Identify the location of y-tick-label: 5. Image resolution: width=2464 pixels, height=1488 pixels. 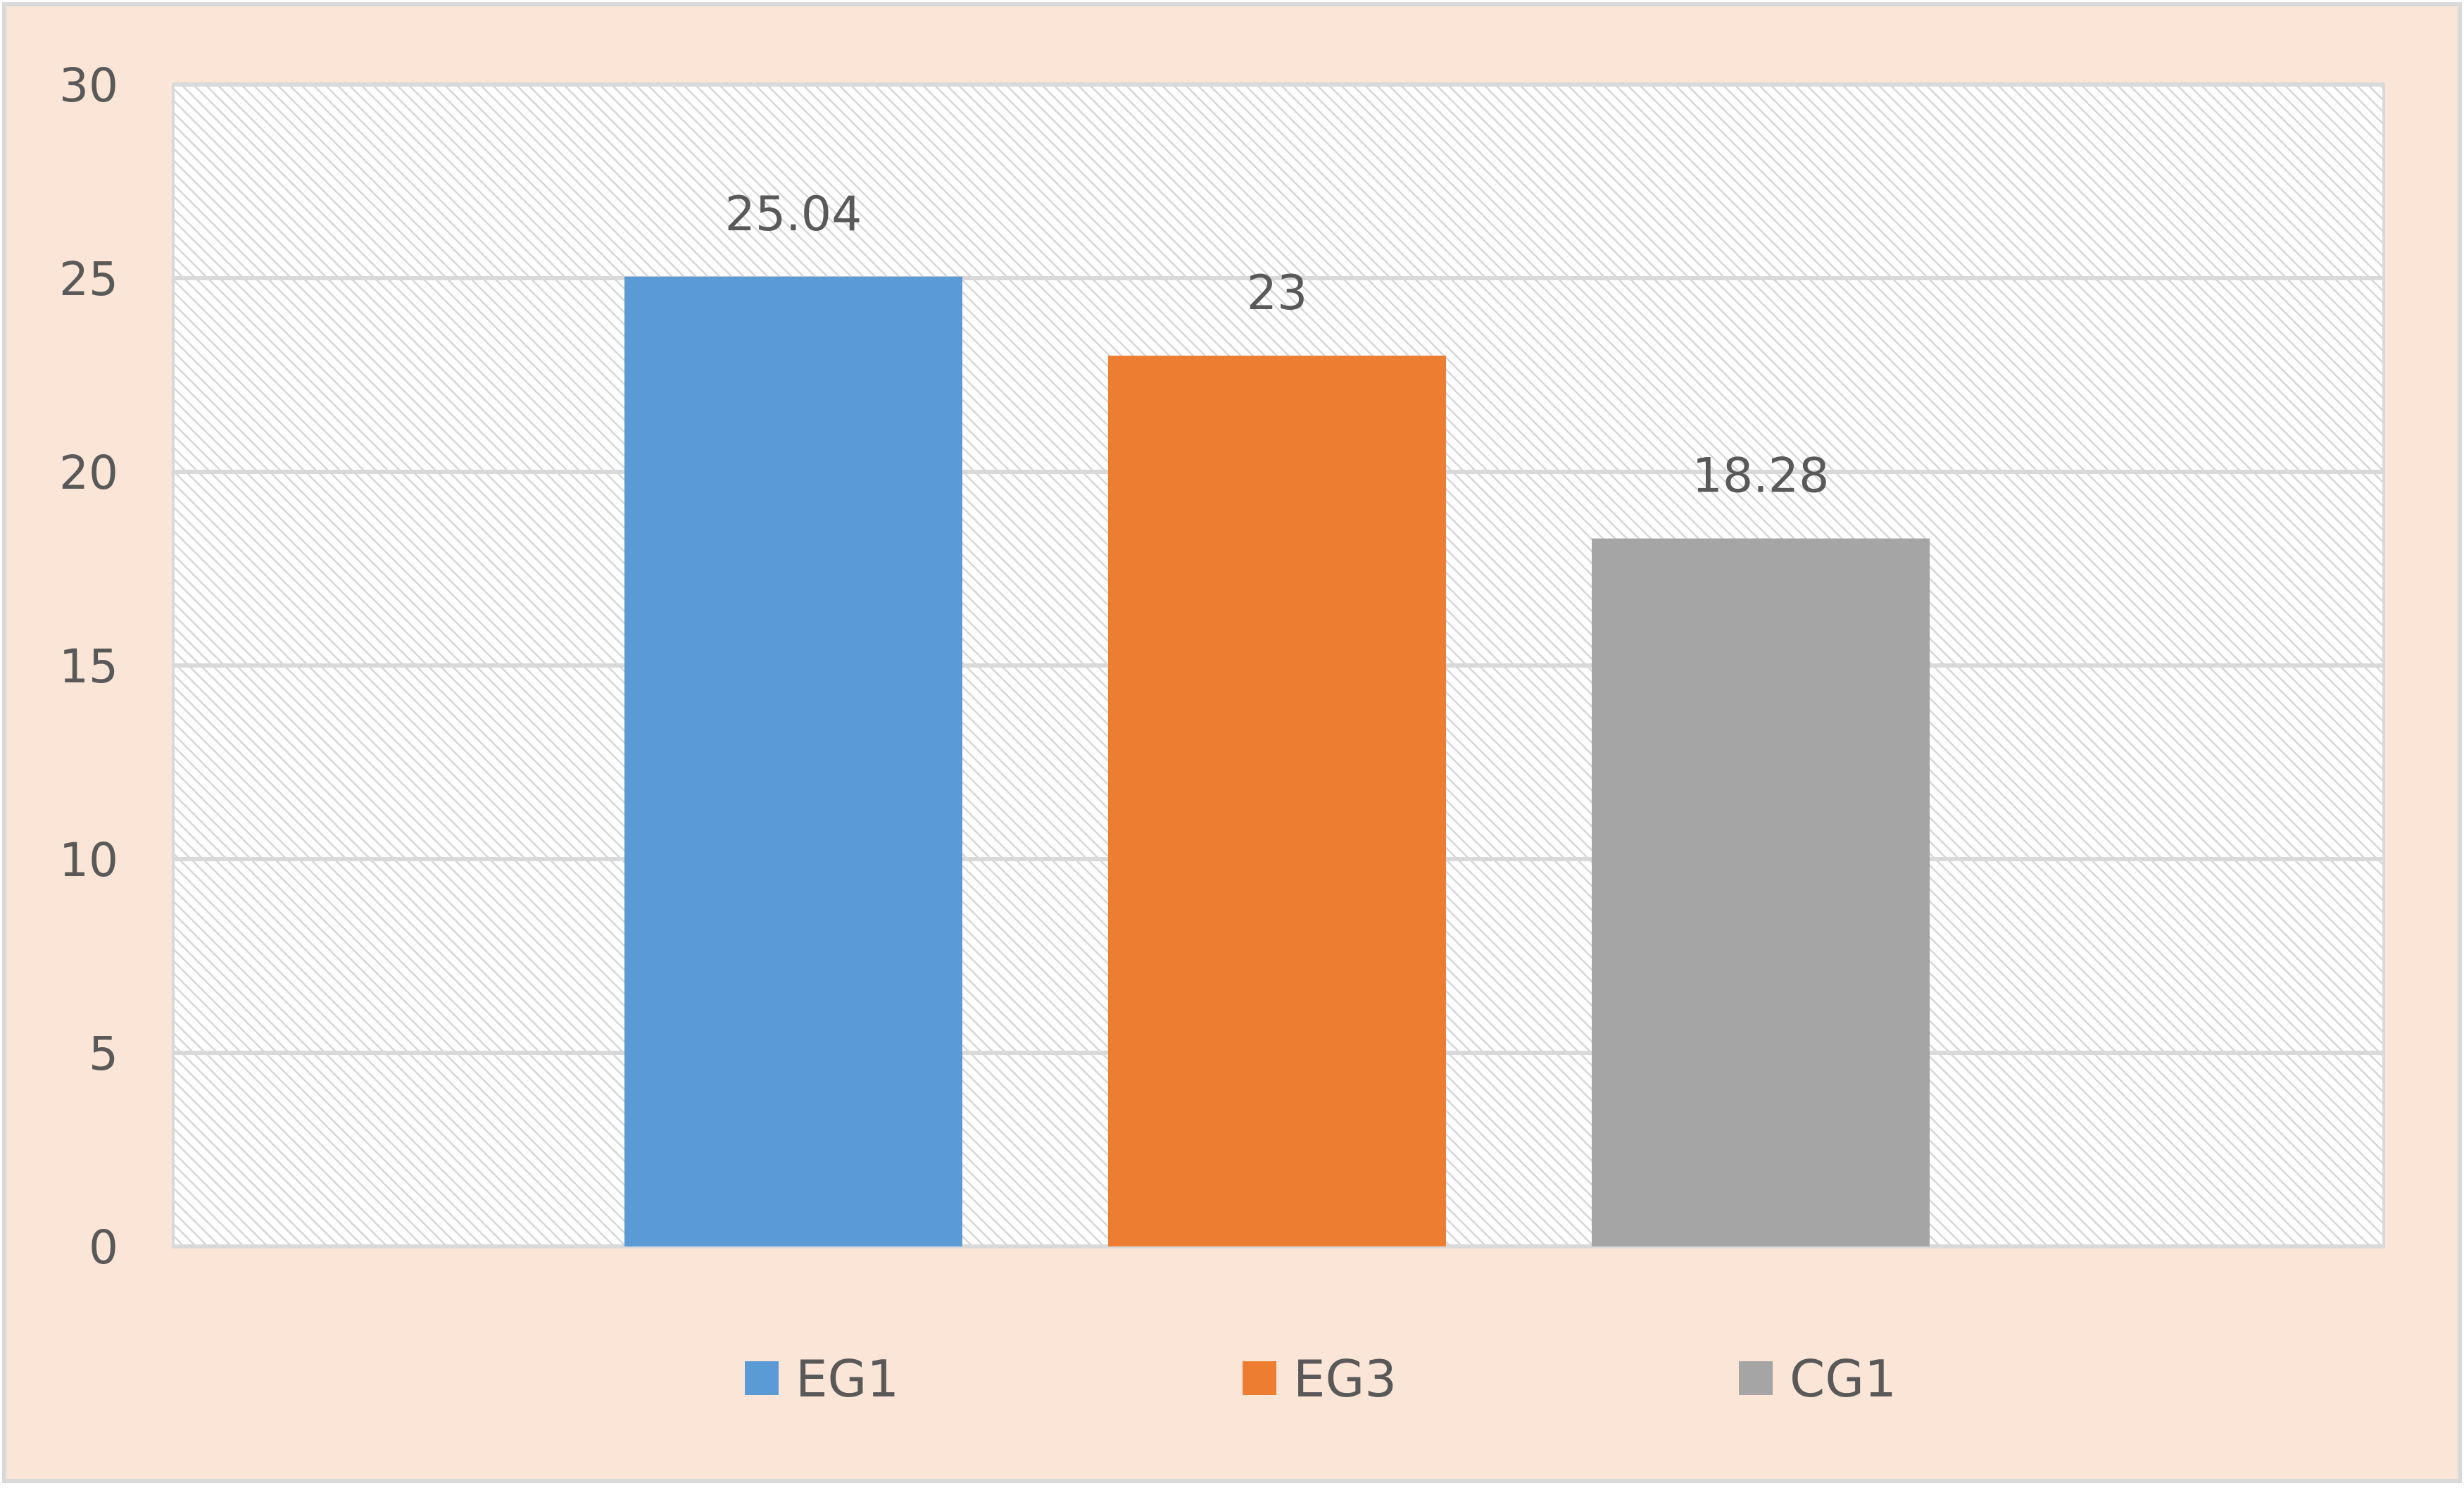
(103, 1054).